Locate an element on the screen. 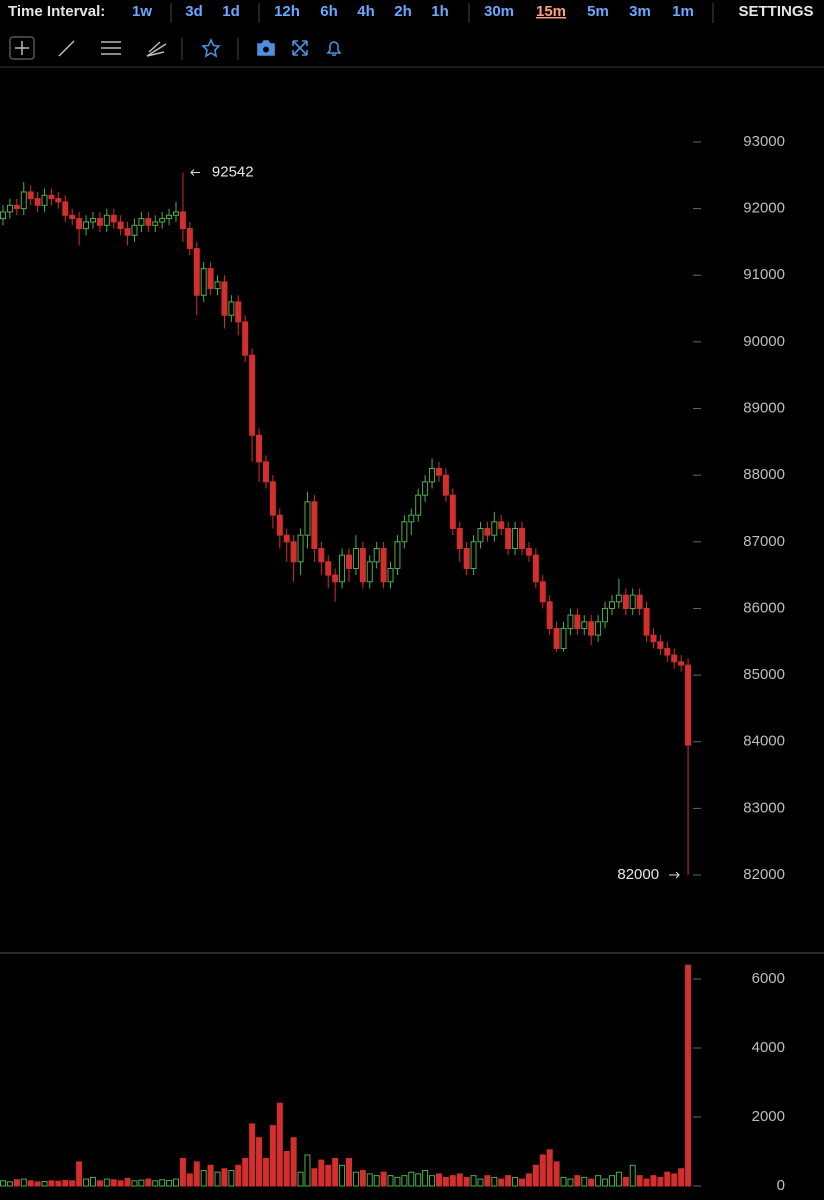 Image resolution: width=824 pixels, height=1200 pixels. fan-tool is located at coordinates (156, 49).